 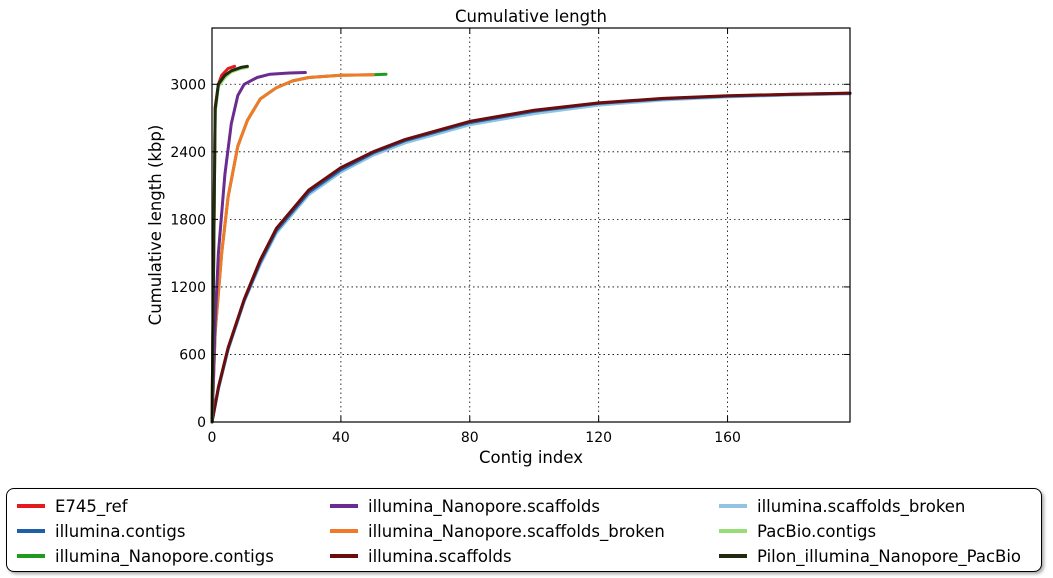 I want to click on legend-item-illumina-nanopore-scaffolds: illumina_Nanopore.scaffolds, so click(x=465, y=506).